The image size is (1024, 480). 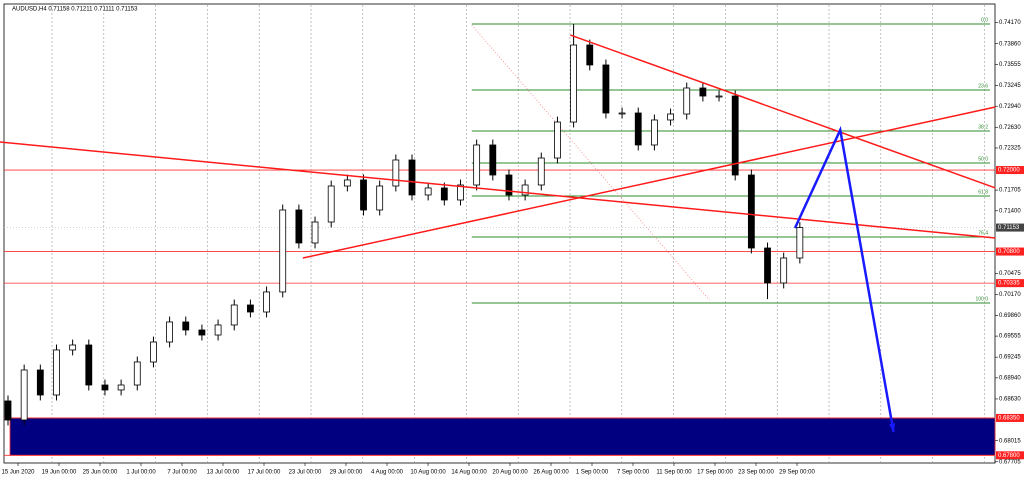 I want to click on y-tick-label: 0.71400, so click(x=1010, y=211).